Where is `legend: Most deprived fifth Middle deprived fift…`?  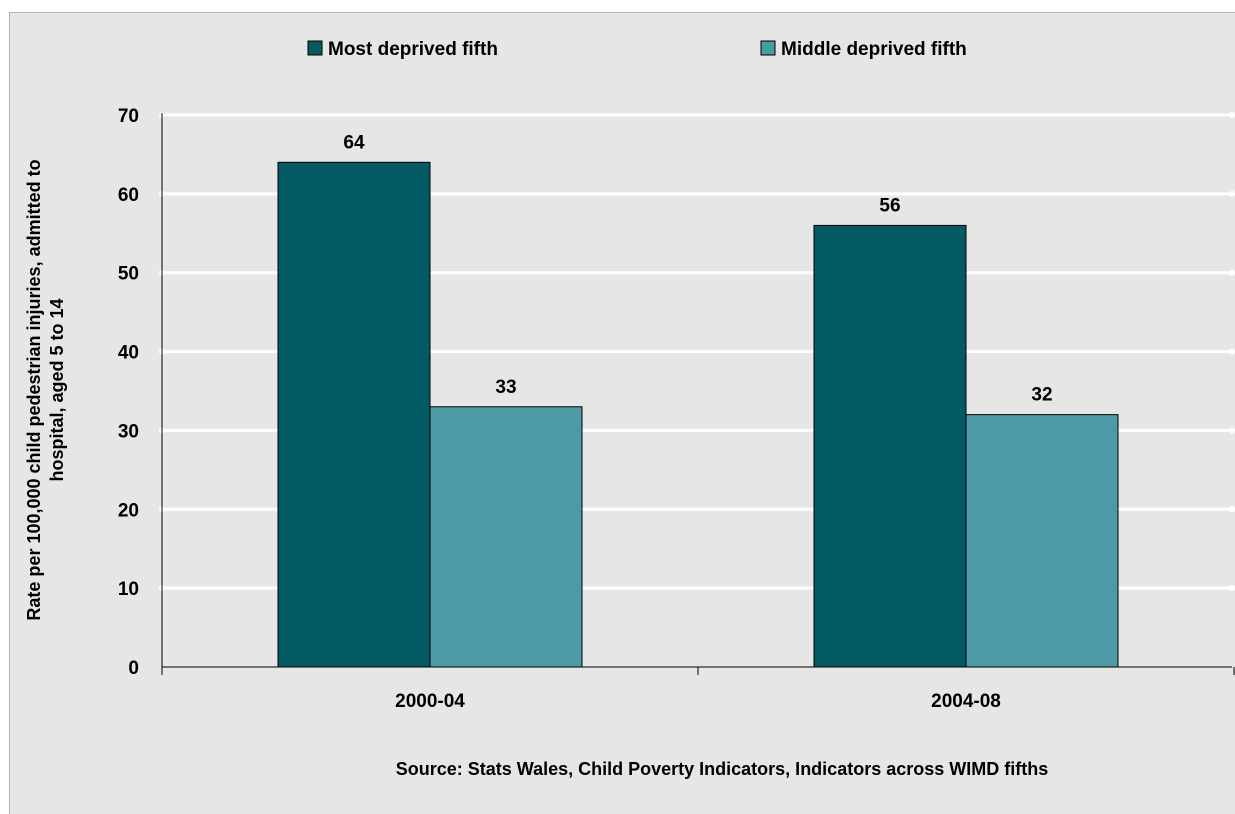
legend: Most deprived fifth Middle deprived fift… is located at coordinates (637, 49).